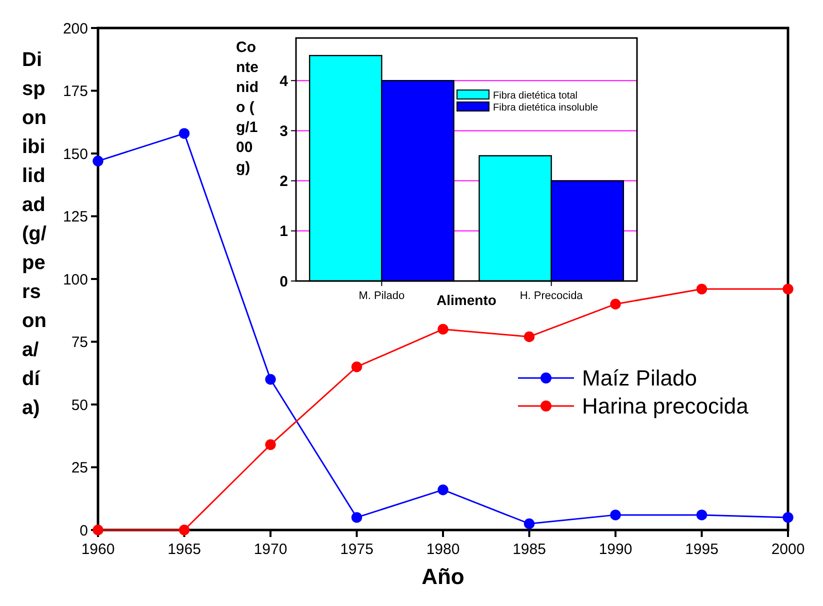 The image size is (823, 606). What do you see at coordinates (75, 279) in the screenshot?
I see `y-tick-label: 100` at bounding box center [75, 279].